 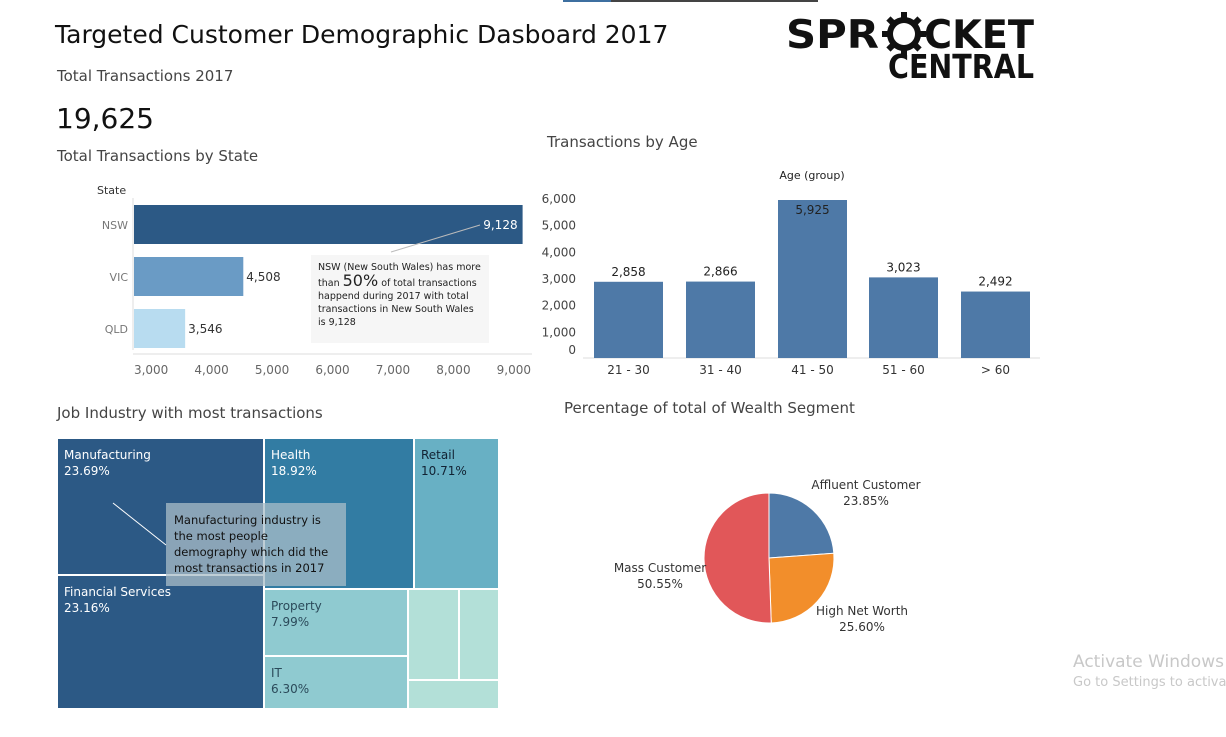 I want to click on age-value-3: 3,023, so click(x=903, y=267).